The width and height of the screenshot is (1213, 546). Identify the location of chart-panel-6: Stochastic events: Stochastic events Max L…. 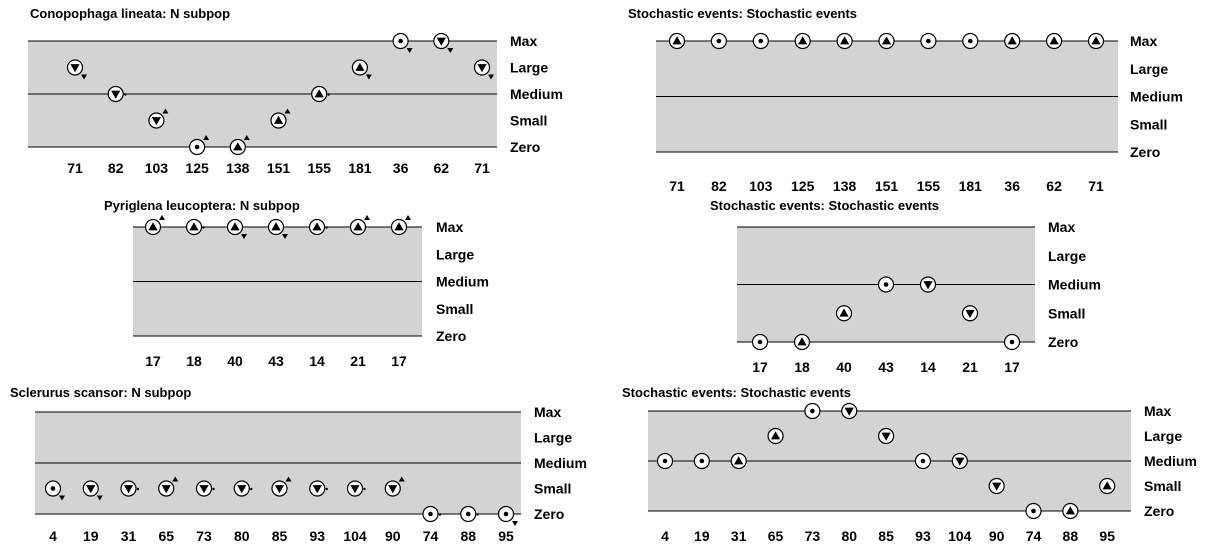
(909, 464).